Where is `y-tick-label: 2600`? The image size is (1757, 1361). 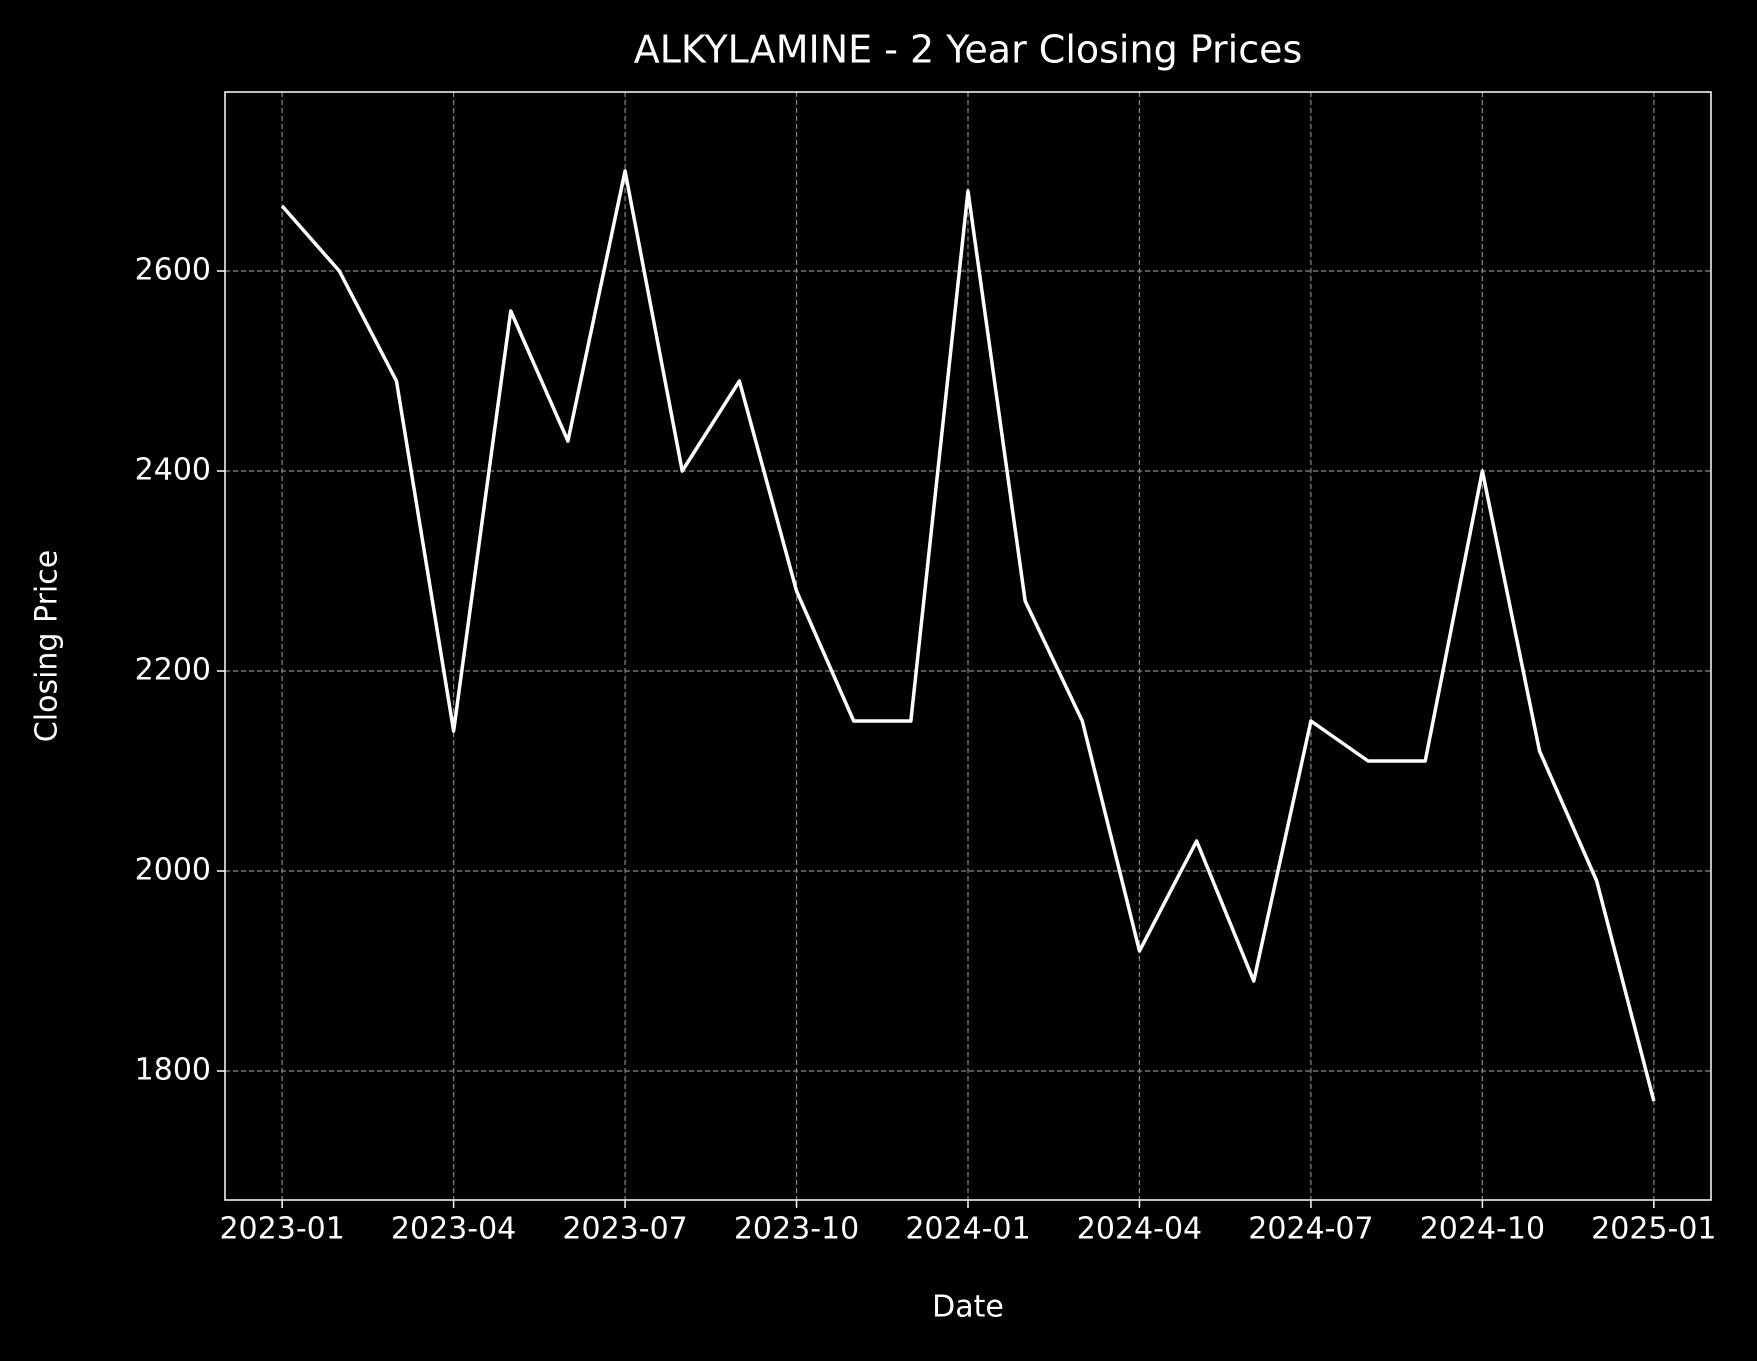 y-tick-label: 2600 is located at coordinates (173, 270).